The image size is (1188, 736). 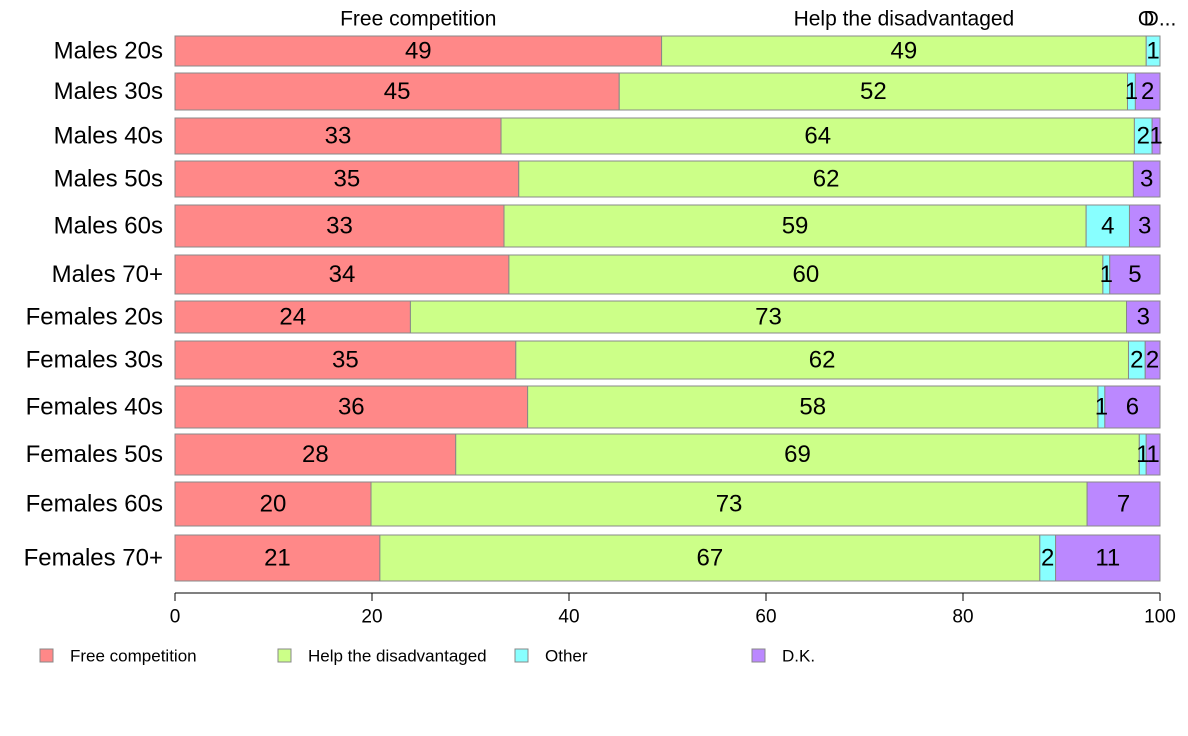 What do you see at coordinates (397, 656) in the screenshot?
I see `legend-label: Help the disadvantaged` at bounding box center [397, 656].